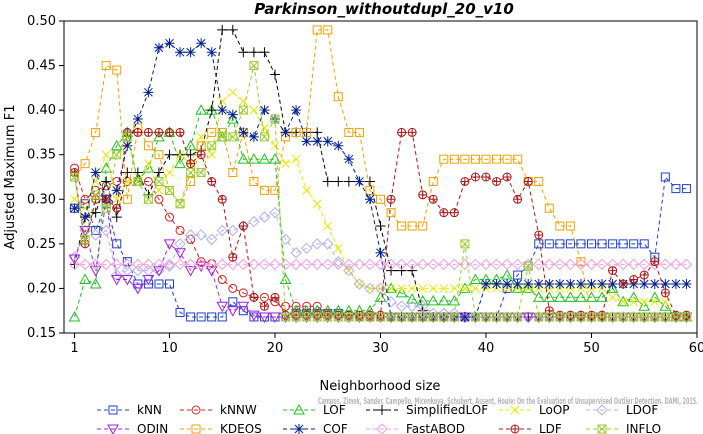 The height and width of the screenshot is (434, 703). What do you see at coordinates (334, 410) in the screenshot?
I see `legend-label: LOF` at bounding box center [334, 410].